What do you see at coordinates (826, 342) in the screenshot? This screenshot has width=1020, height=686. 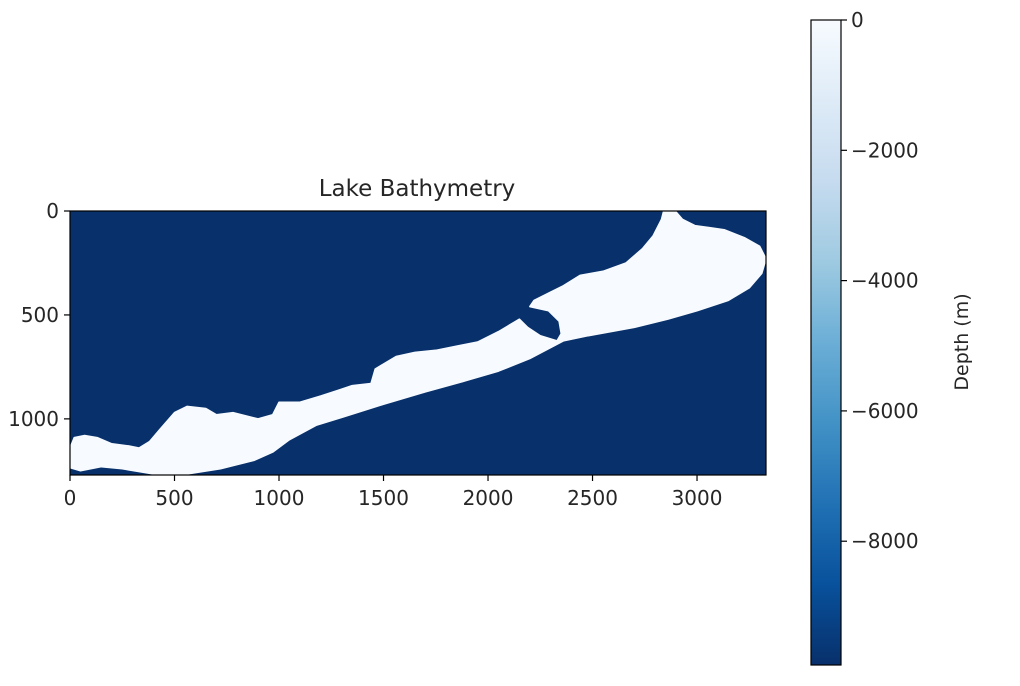 I see `colorbar-gradient` at bounding box center [826, 342].